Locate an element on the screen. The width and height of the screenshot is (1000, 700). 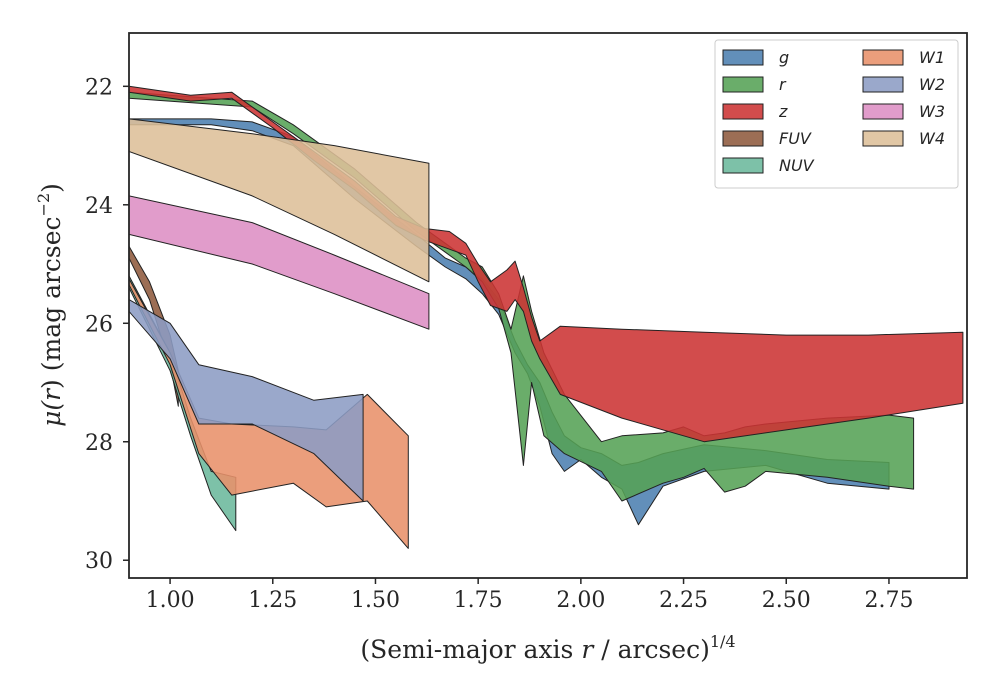
legend-swatch-r is located at coordinates (743, 84).